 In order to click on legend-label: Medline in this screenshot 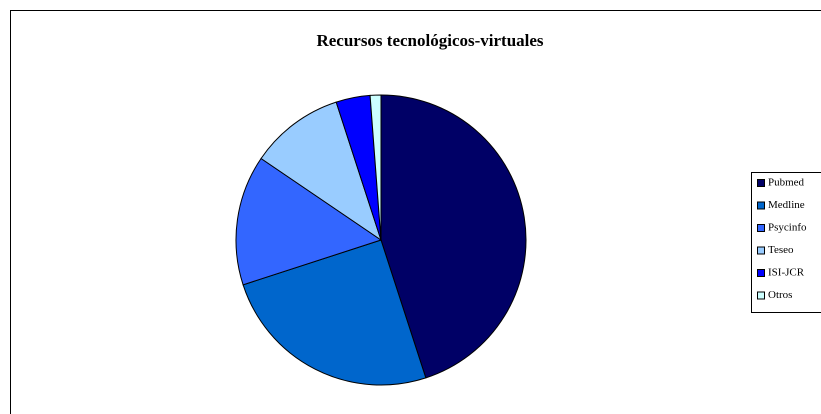, I will do `click(786, 205)`.